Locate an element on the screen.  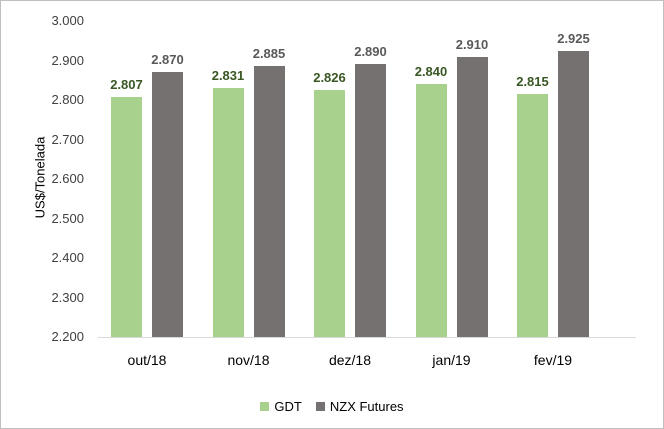
legend-swatch-gdt is located at coordinates (265, 406).